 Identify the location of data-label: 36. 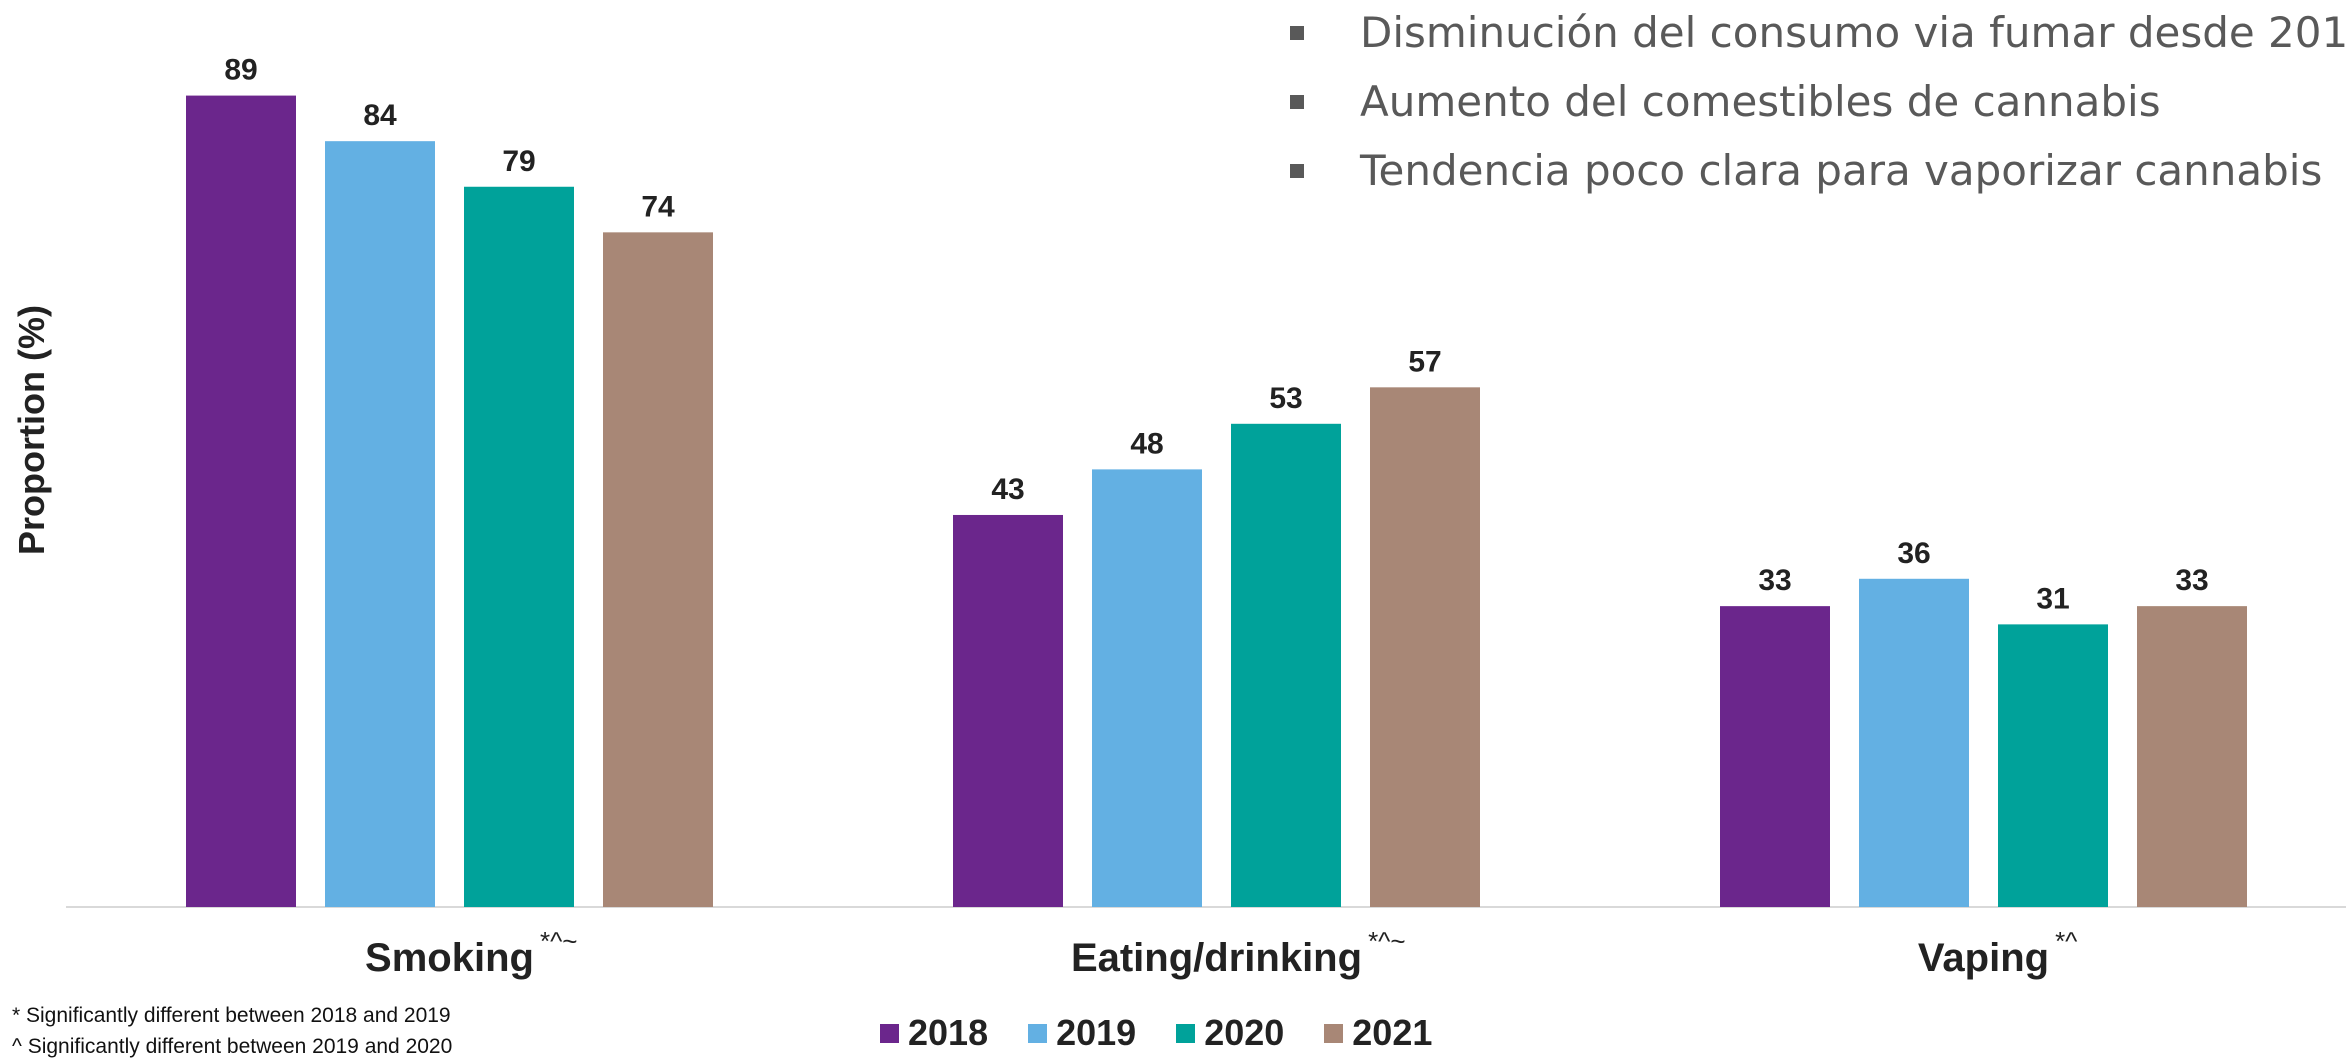
(1913, 553).